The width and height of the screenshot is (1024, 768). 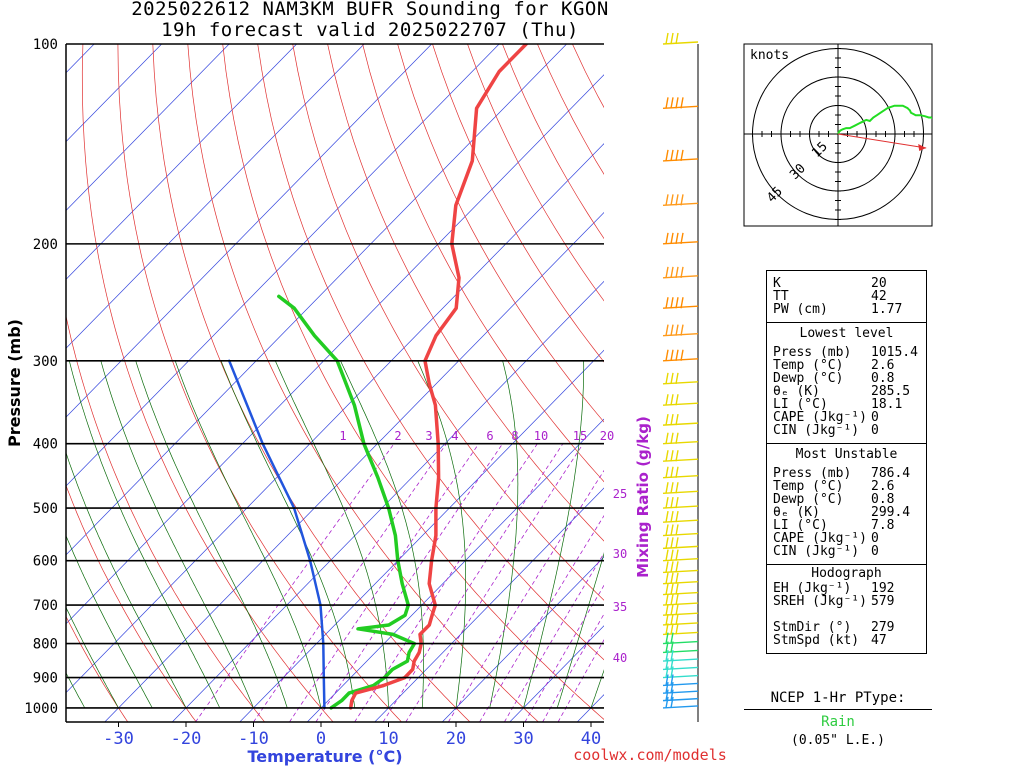 What do you see at coordinates (45, 679) in the screenshot?
I see `pressure-tick-label: 900` at bounding box center [45, 679].